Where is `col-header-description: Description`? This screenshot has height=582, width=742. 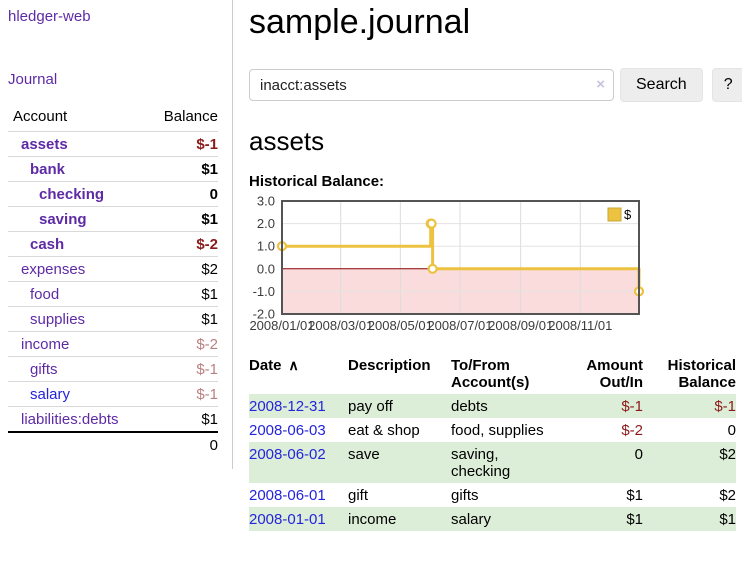 col-header-description: Description is located at coordinates (389, 365).